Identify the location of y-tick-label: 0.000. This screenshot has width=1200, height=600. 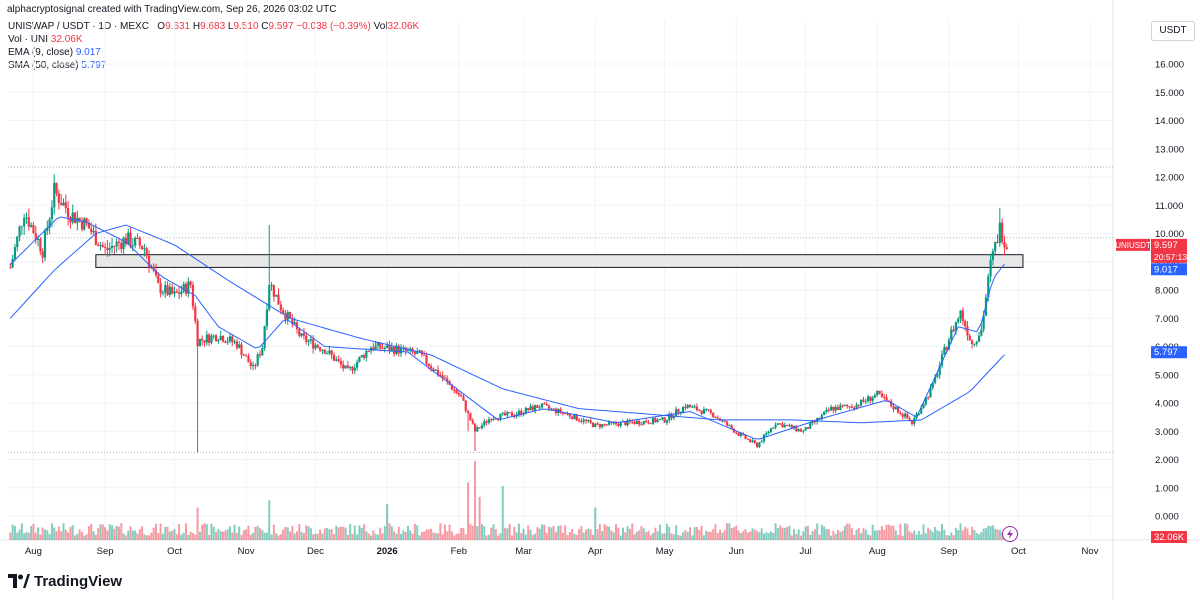
(1167, 517).